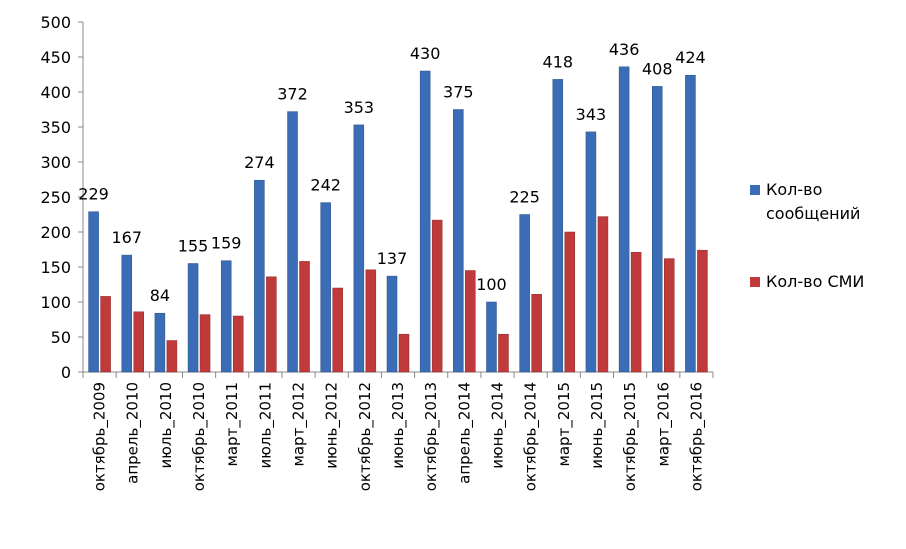 This screenshot has height=549, width=906. What do you see at coordinates (66, 372) in the screenshot?
I see `y-tick-label: 0` at bounding box center [66, 372].